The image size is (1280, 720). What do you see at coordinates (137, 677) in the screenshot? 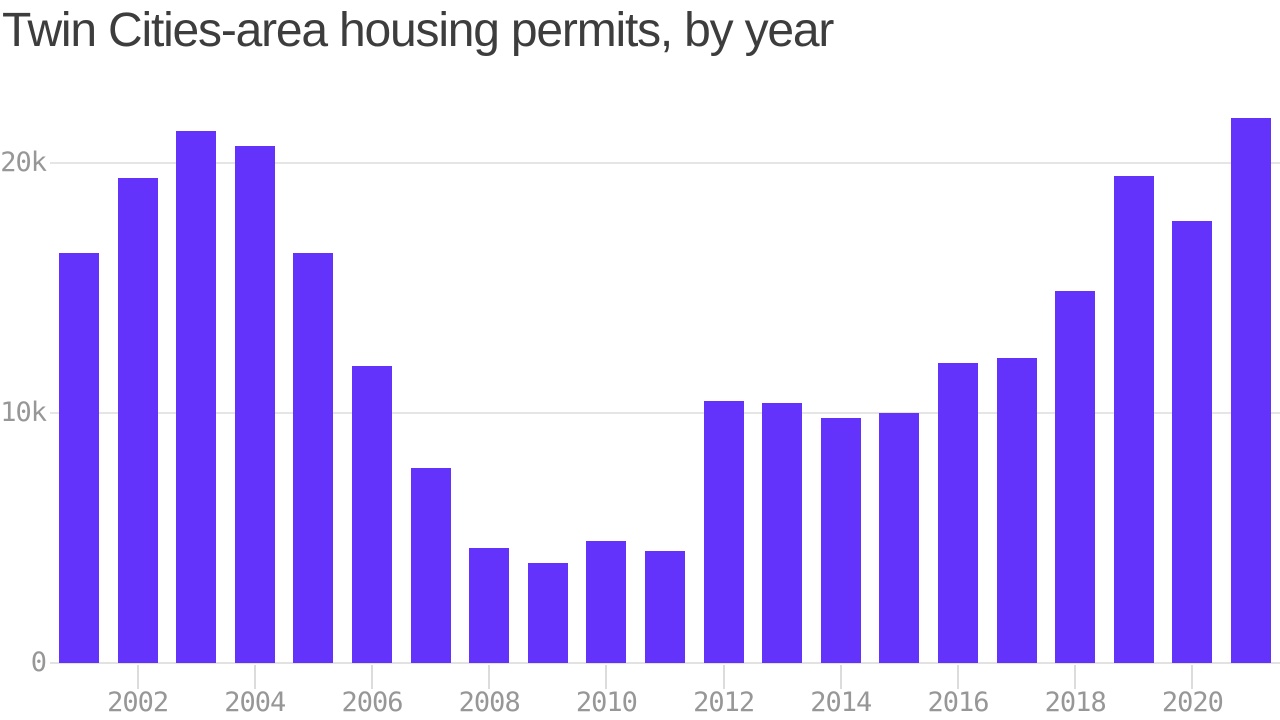
I see `x-axis-tick-2002` at bounding box center [137, 677].